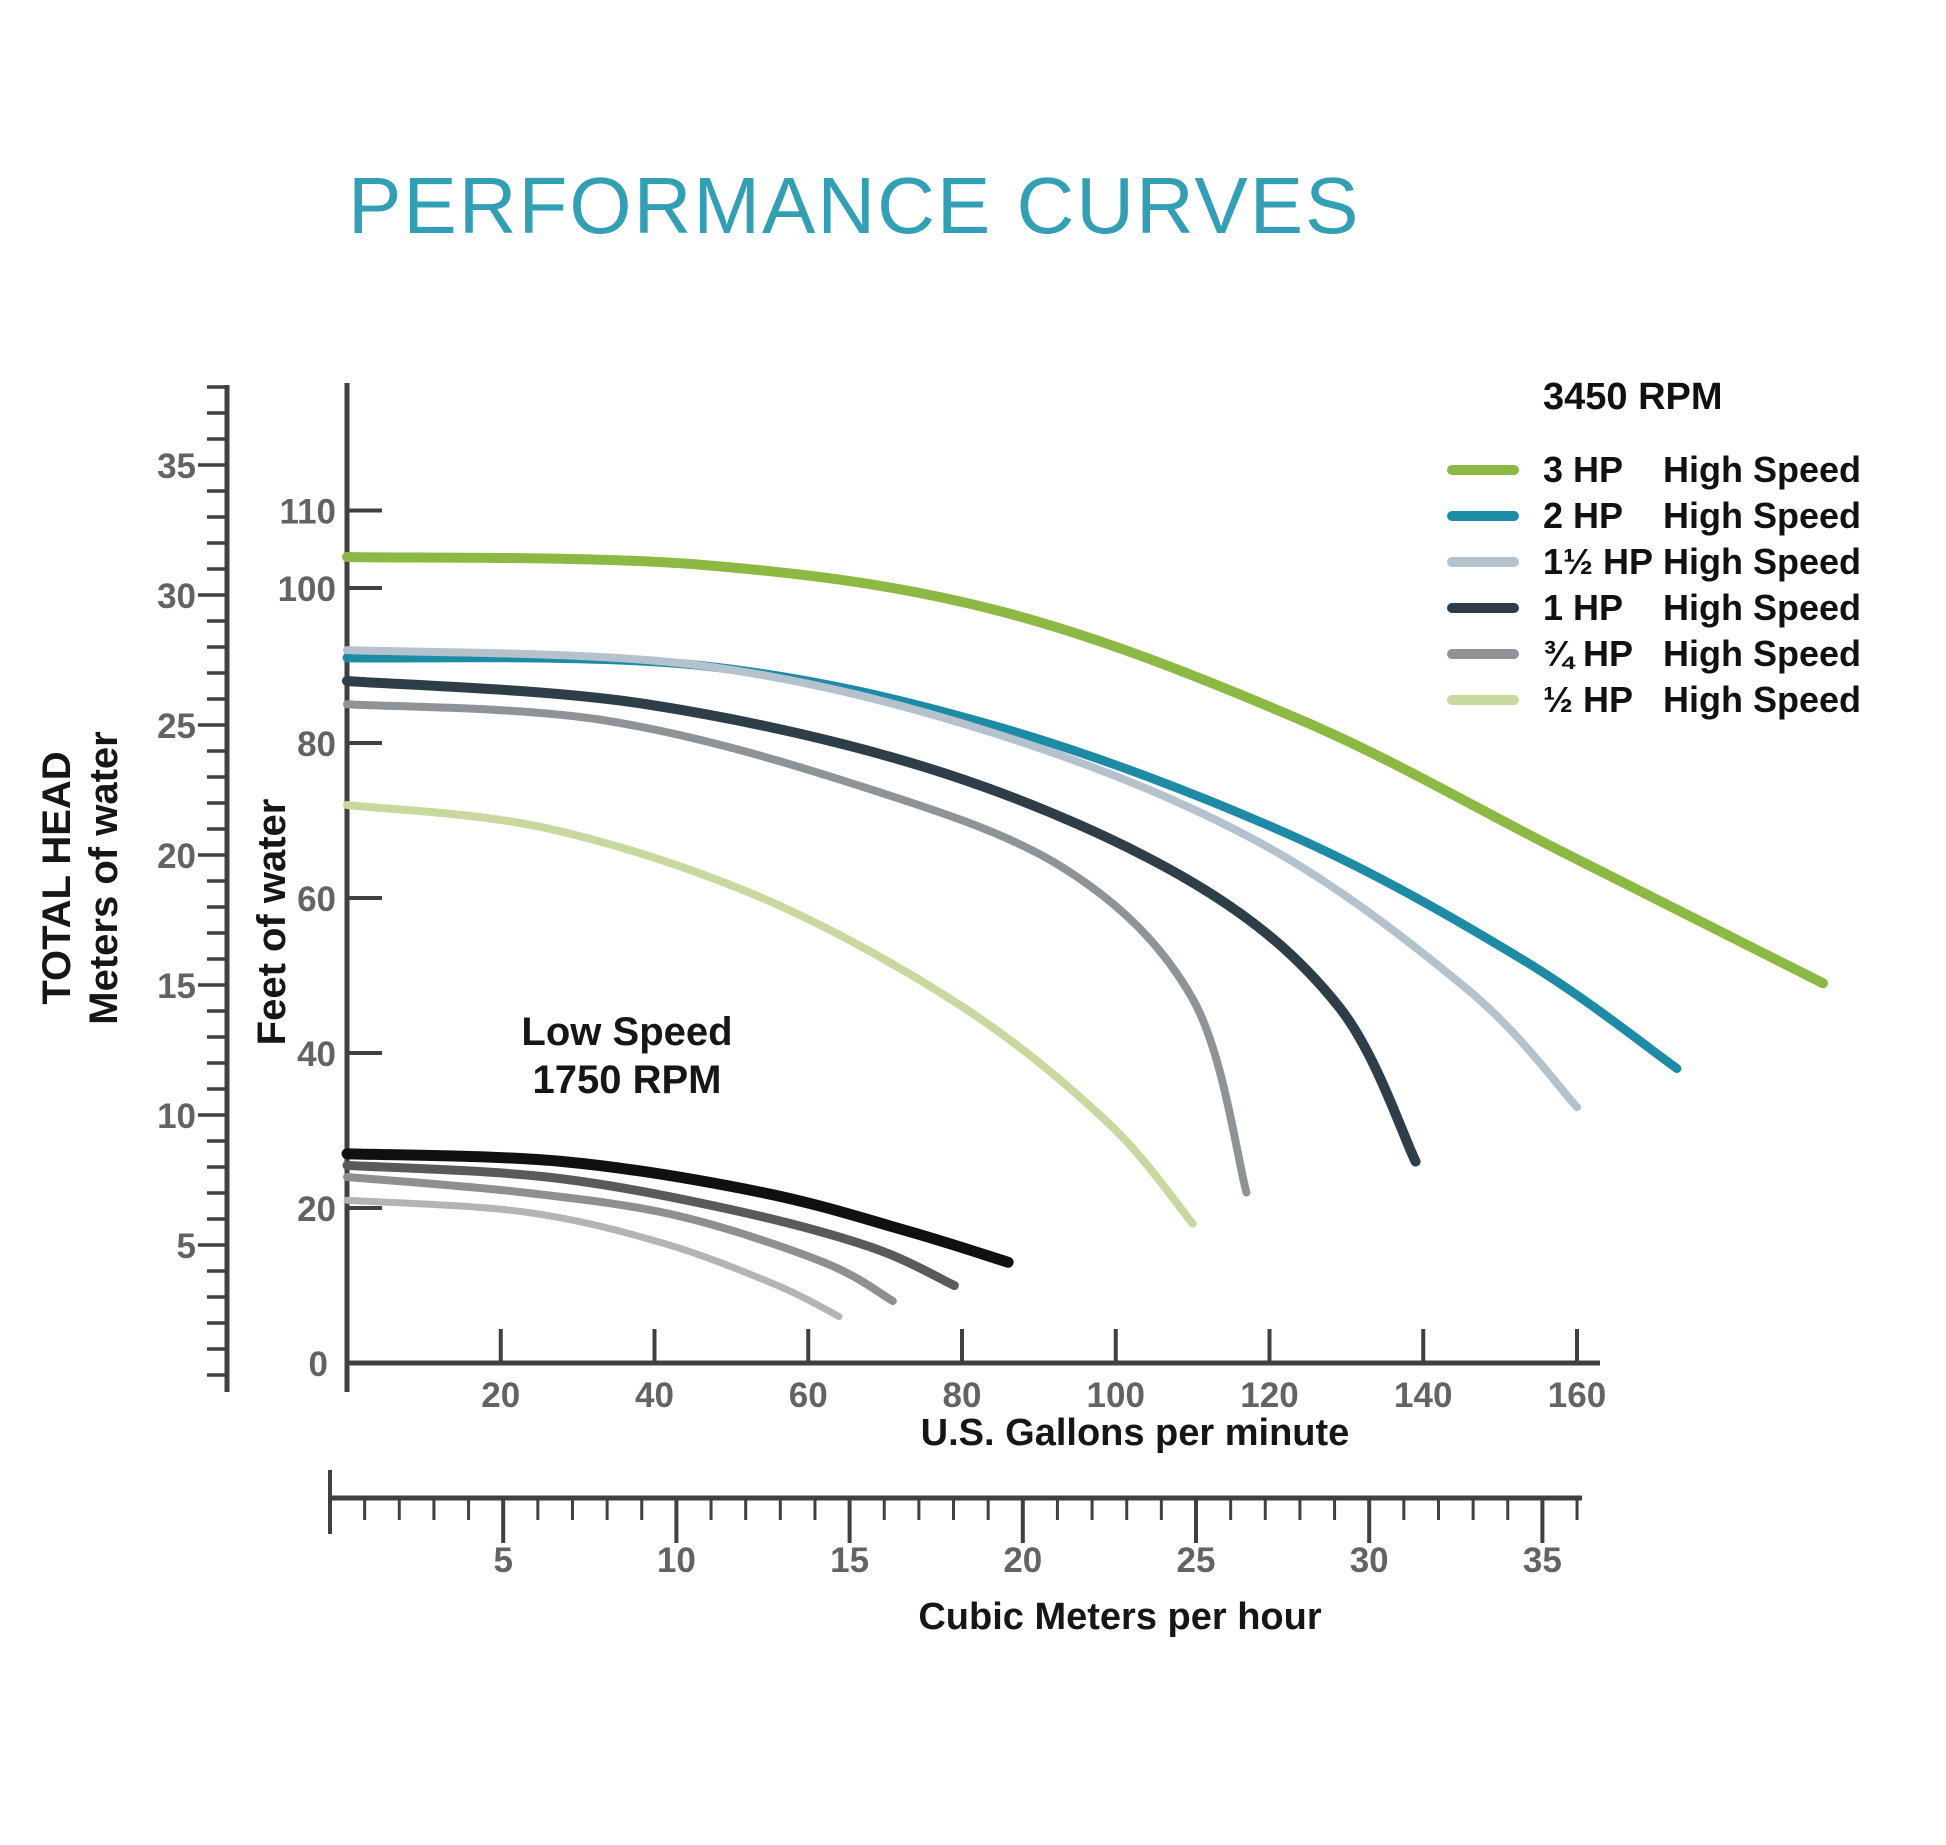 This screenshot has width=1946, height=1845. Describe the element at coordinates (176, 856) in the screenshot. I see `meters-tick-label: 20` at that location.